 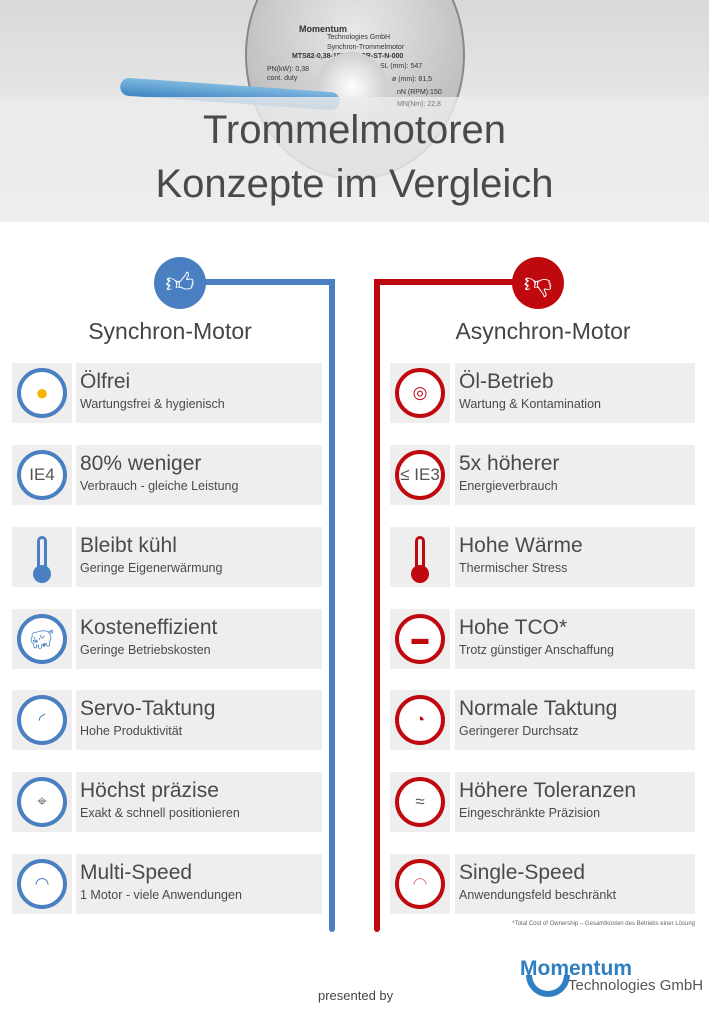 I want to click on feature-subtitle: Geringe Betriebskosten, so click(x=145, y=650).